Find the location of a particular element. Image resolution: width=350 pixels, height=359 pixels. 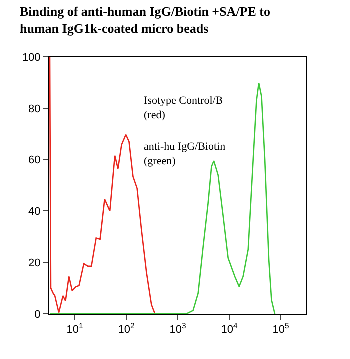

y-tick-label: 40 is located at coordinates (34, 212).